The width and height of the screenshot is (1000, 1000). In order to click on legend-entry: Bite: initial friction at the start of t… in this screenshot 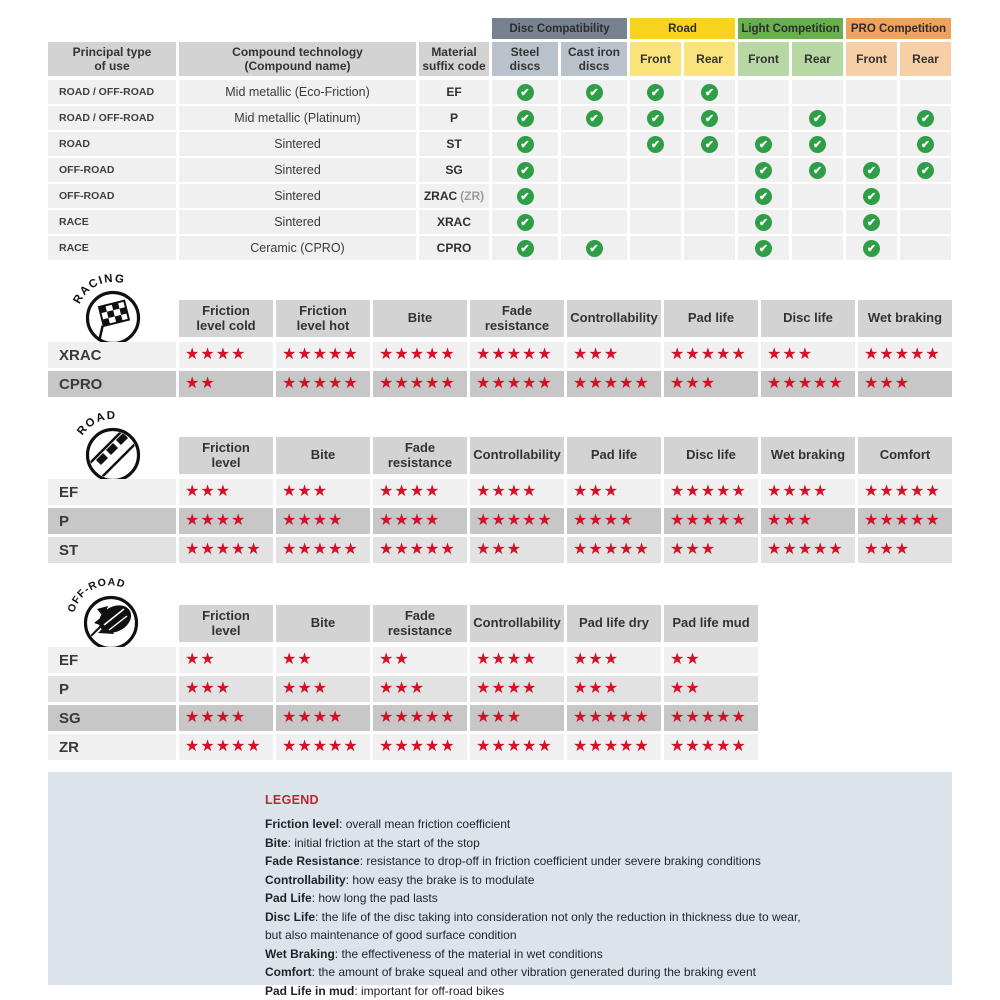, I will do `click(372, 842)`.